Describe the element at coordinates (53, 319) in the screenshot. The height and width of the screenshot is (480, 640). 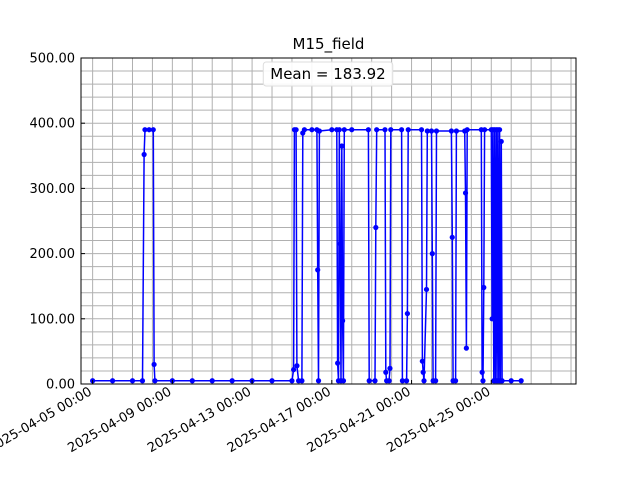
I see `y-tick-label: 100.00` at that location.